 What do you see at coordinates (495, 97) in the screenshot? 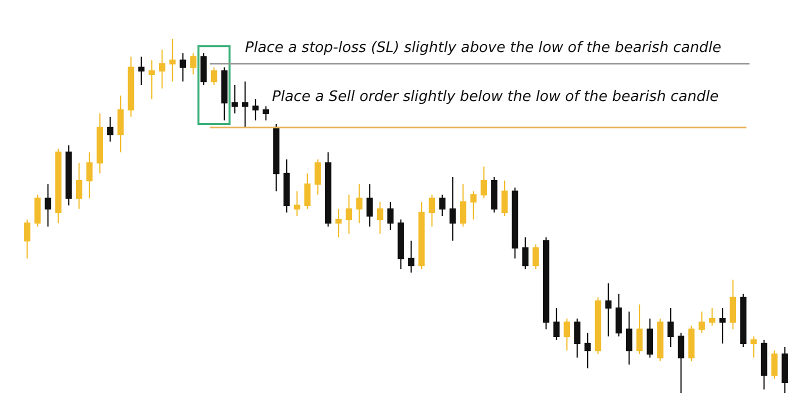
I see `ref-line-label: Place a Sell order slightly below the low of the bearish candle` at bounding box center [495, 97].